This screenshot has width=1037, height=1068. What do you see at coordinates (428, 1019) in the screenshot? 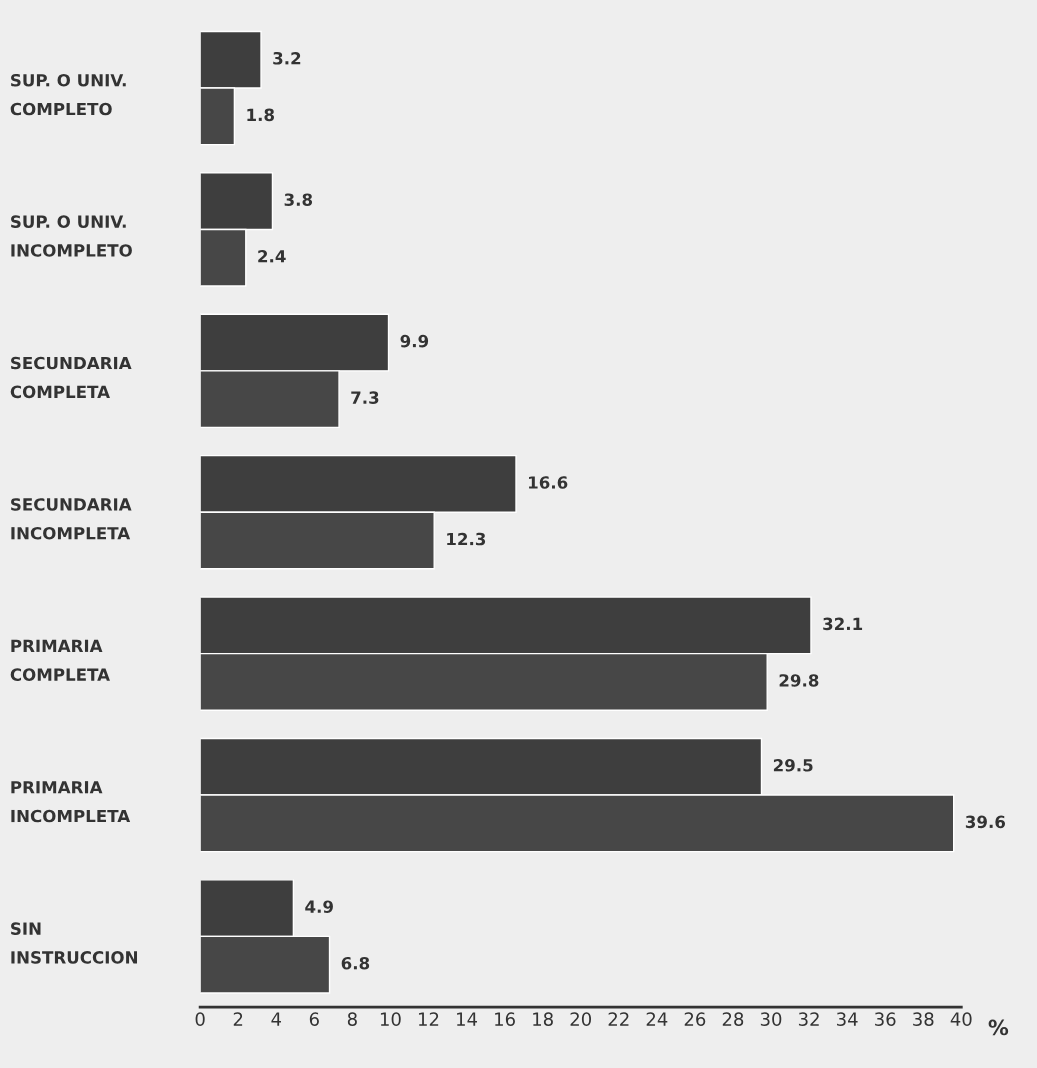
I see `x-tick-label: 12` at bounding box center [428, 1019].